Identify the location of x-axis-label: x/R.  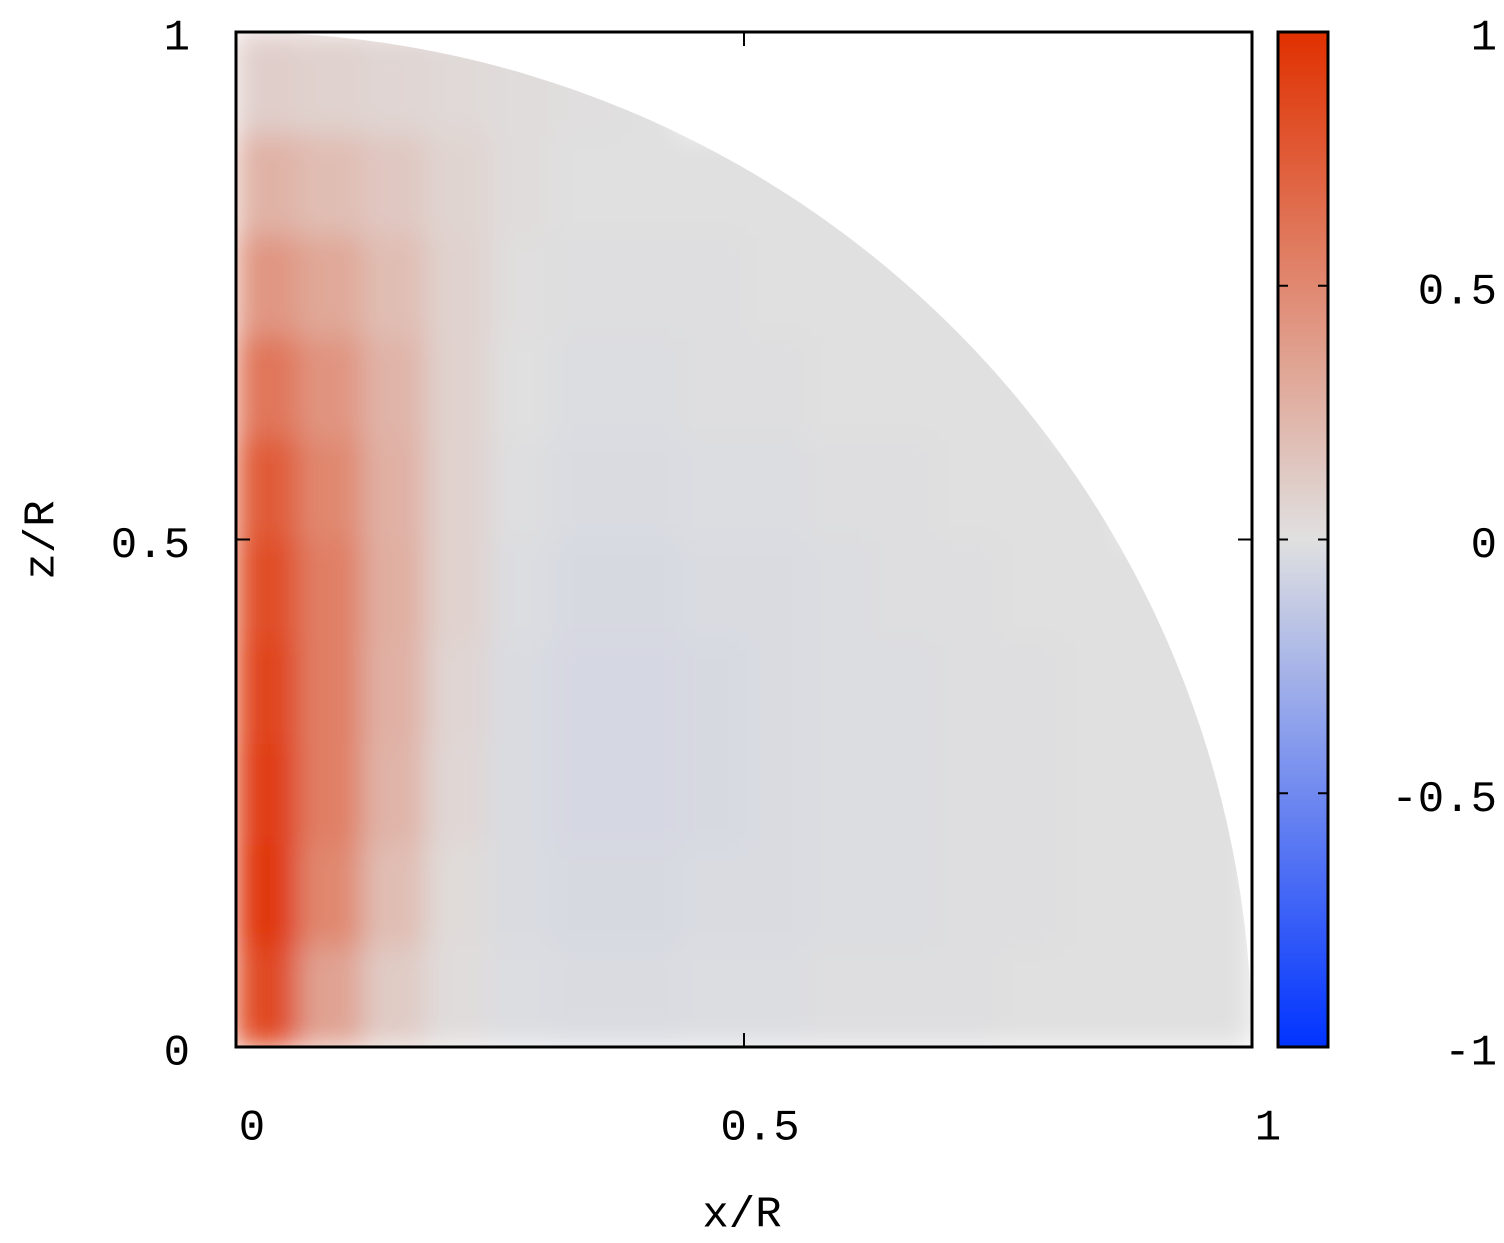
(741, 1216).